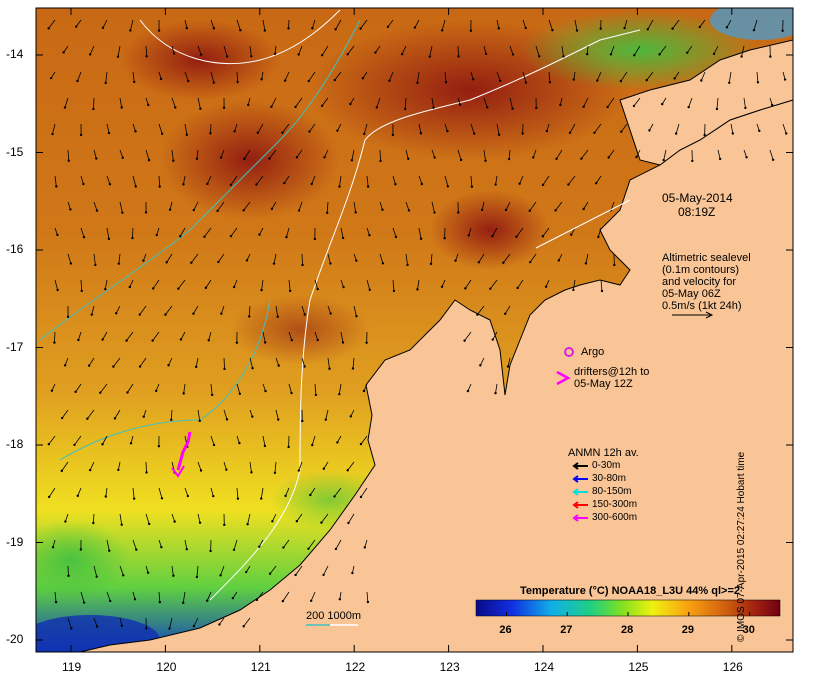 This screenshot has width=820, height=680. Describe the element at coordinates (630, 591) in the screenshot. I see `colorbar-title: Temperature (°C) NOAA18_L3U 44% ql>=2` at that location.